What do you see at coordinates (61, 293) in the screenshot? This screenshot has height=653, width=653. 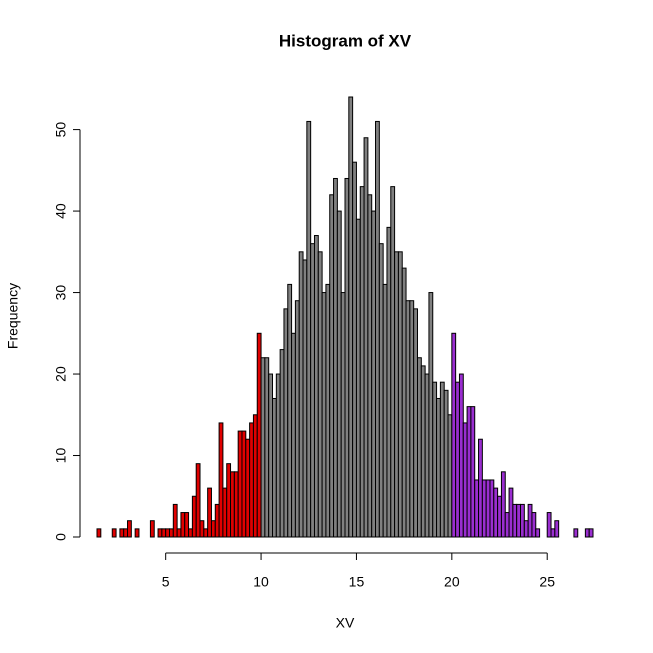 I see `y-tick-label: 30` at bounding box center [61, 293].